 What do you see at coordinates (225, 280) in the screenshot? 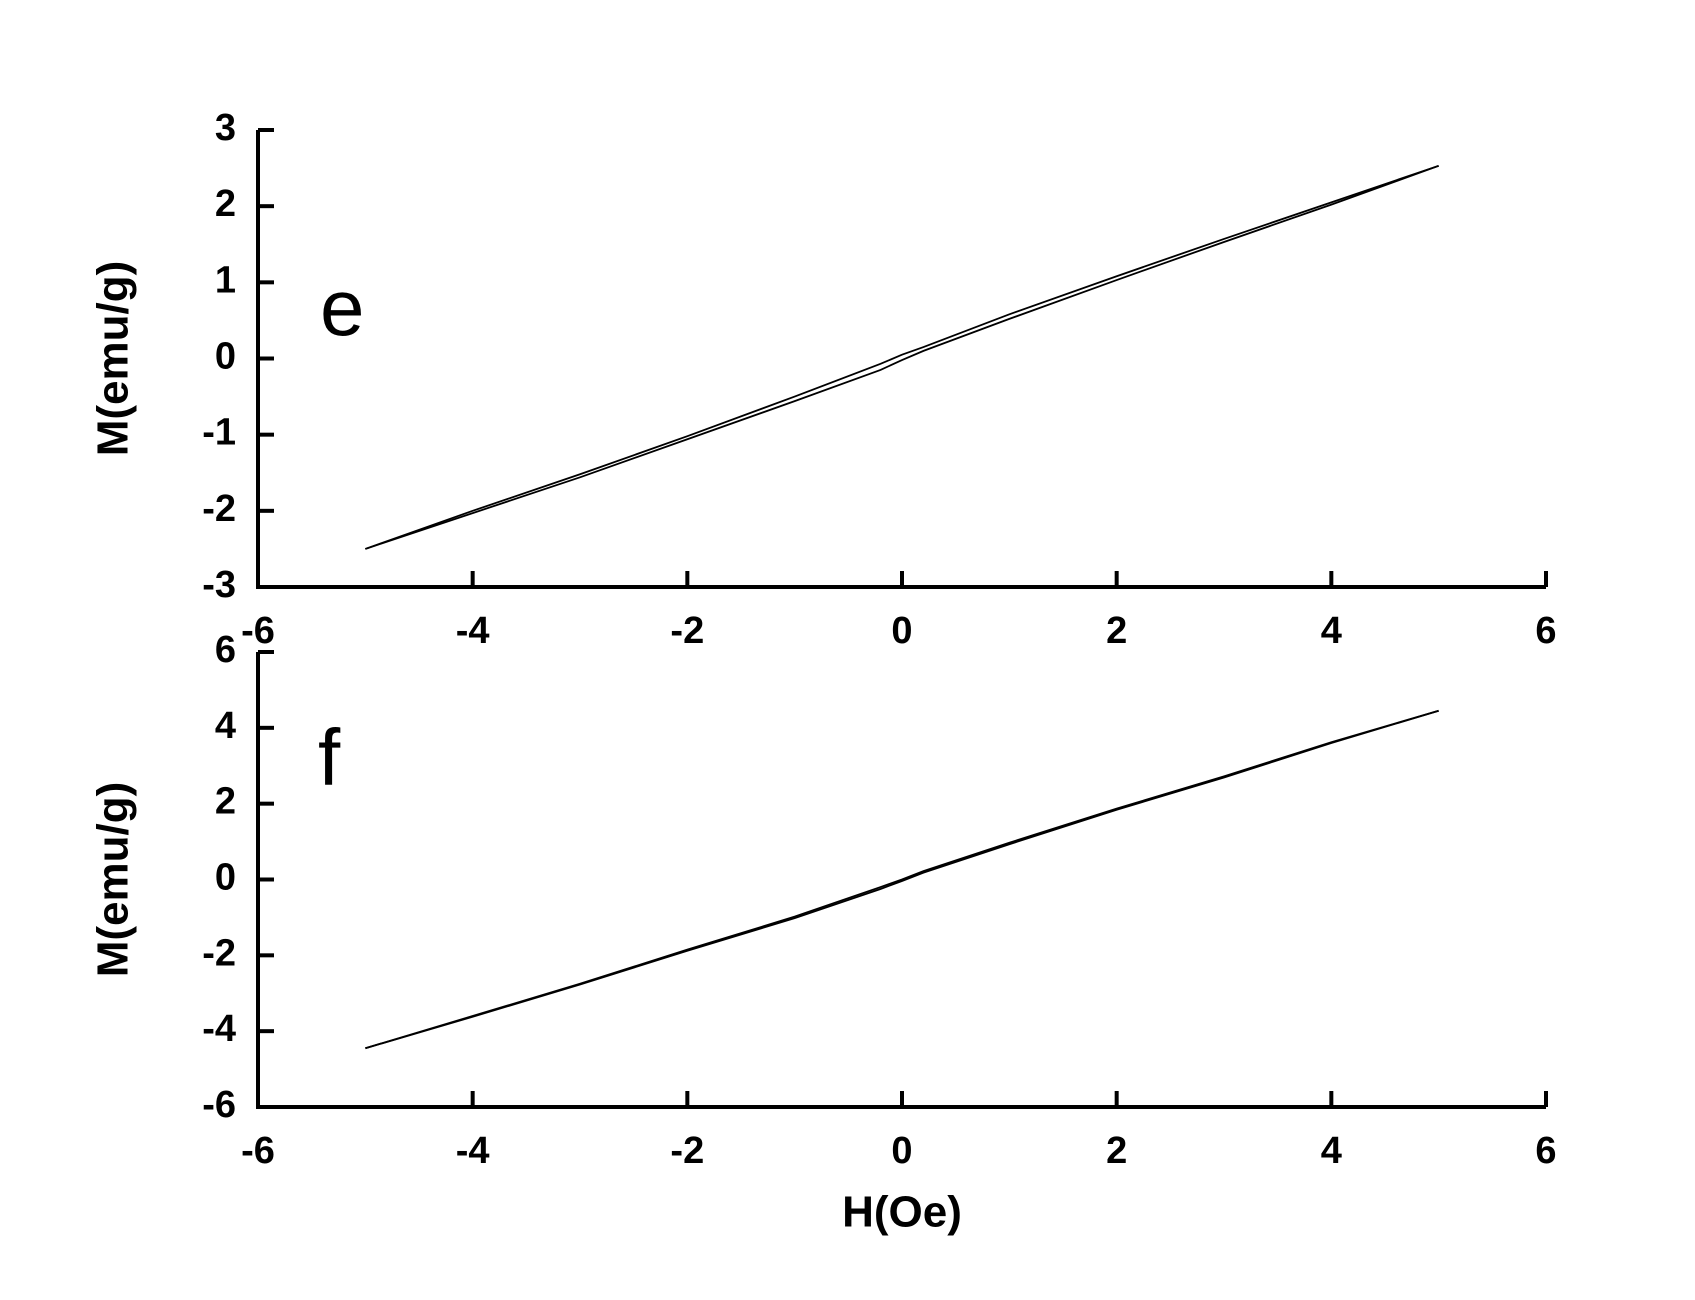
I see `y-tick-label: 1` at bounding box center [225, 280].